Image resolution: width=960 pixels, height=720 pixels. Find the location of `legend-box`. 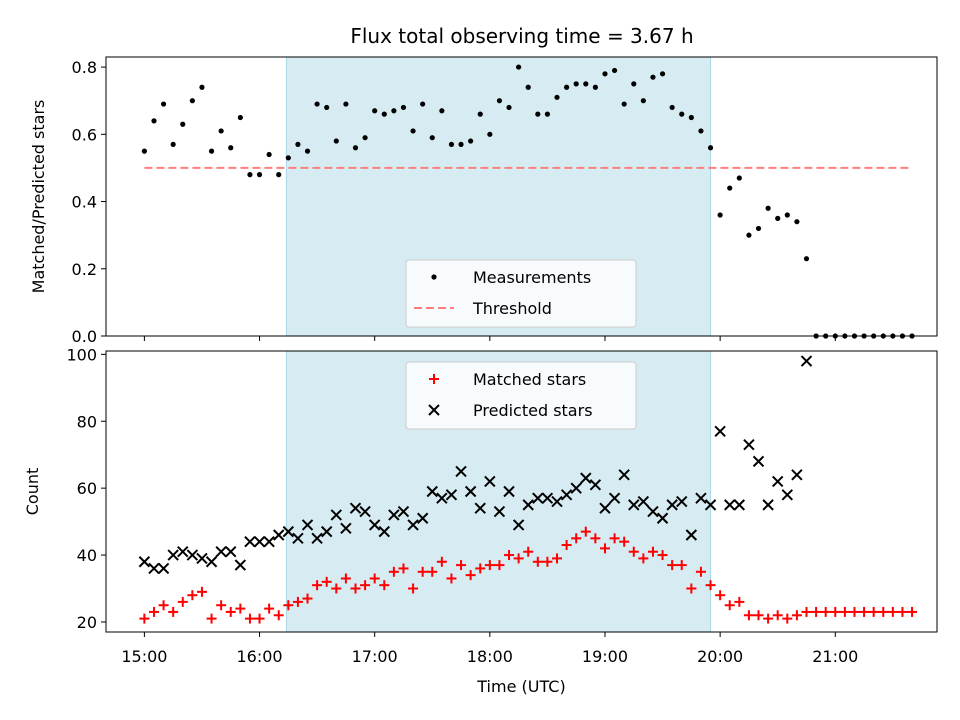

legend-box is located at coordinates (521, 395).